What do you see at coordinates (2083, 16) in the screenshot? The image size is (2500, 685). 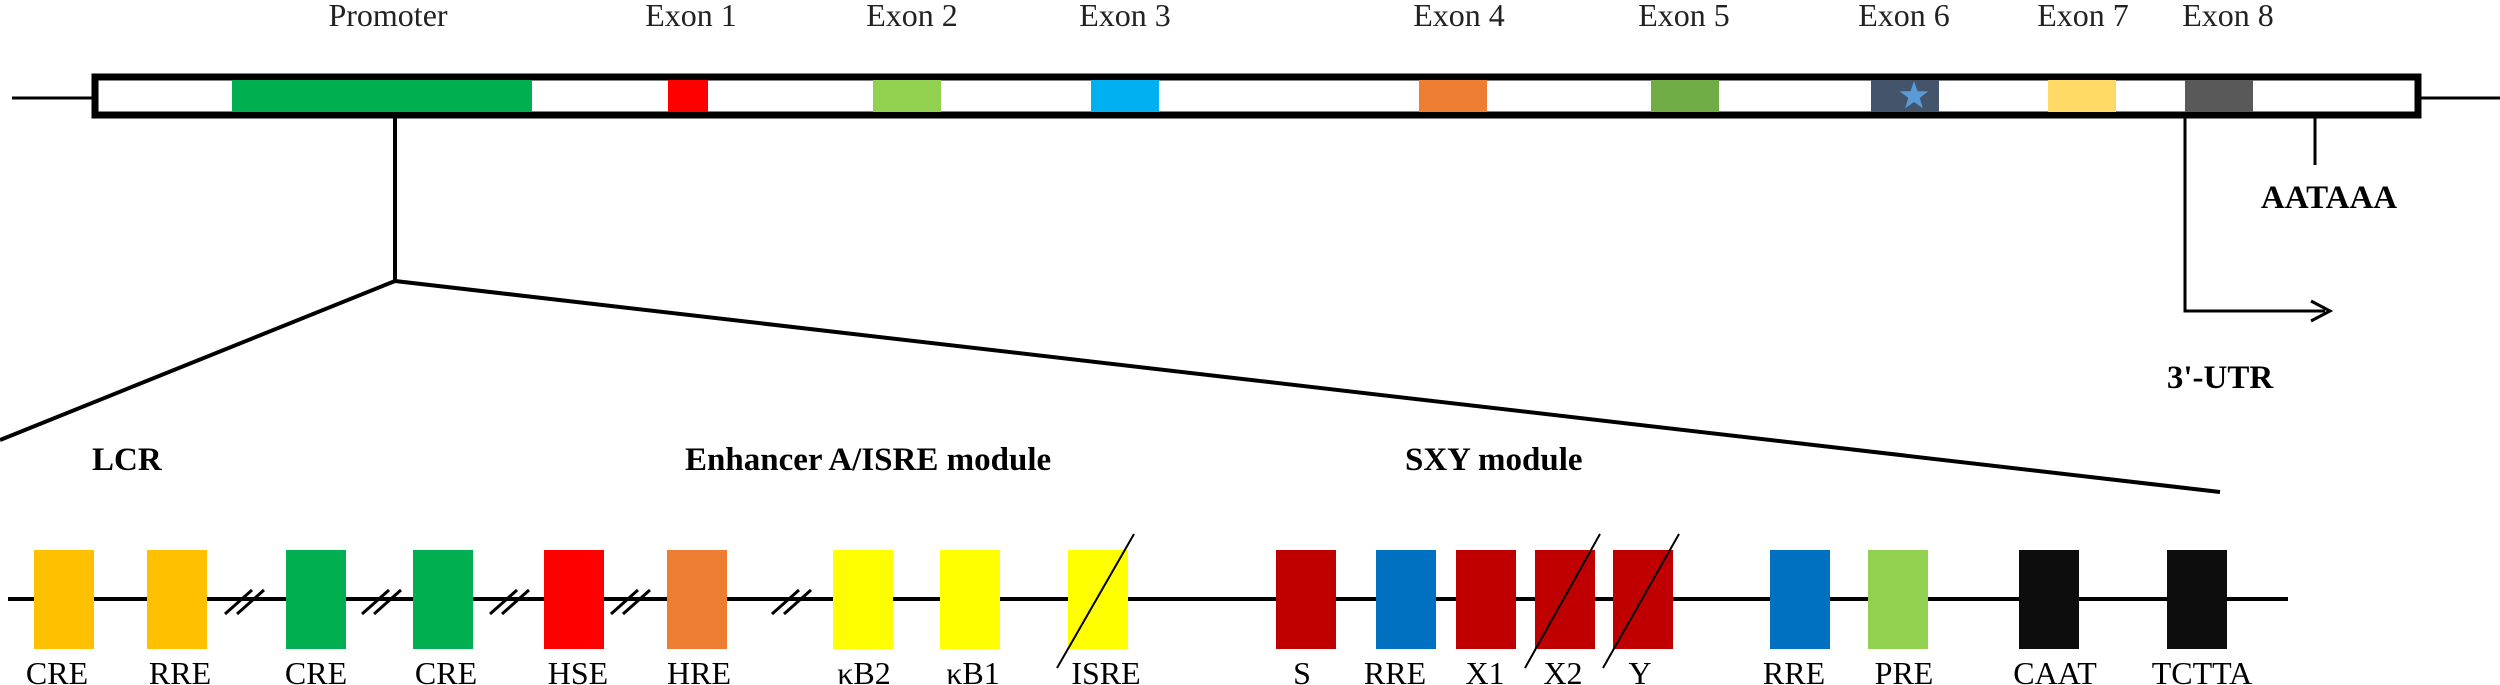 I see `exon-7-label: Exon 7` at bounding box center [2083, 16].